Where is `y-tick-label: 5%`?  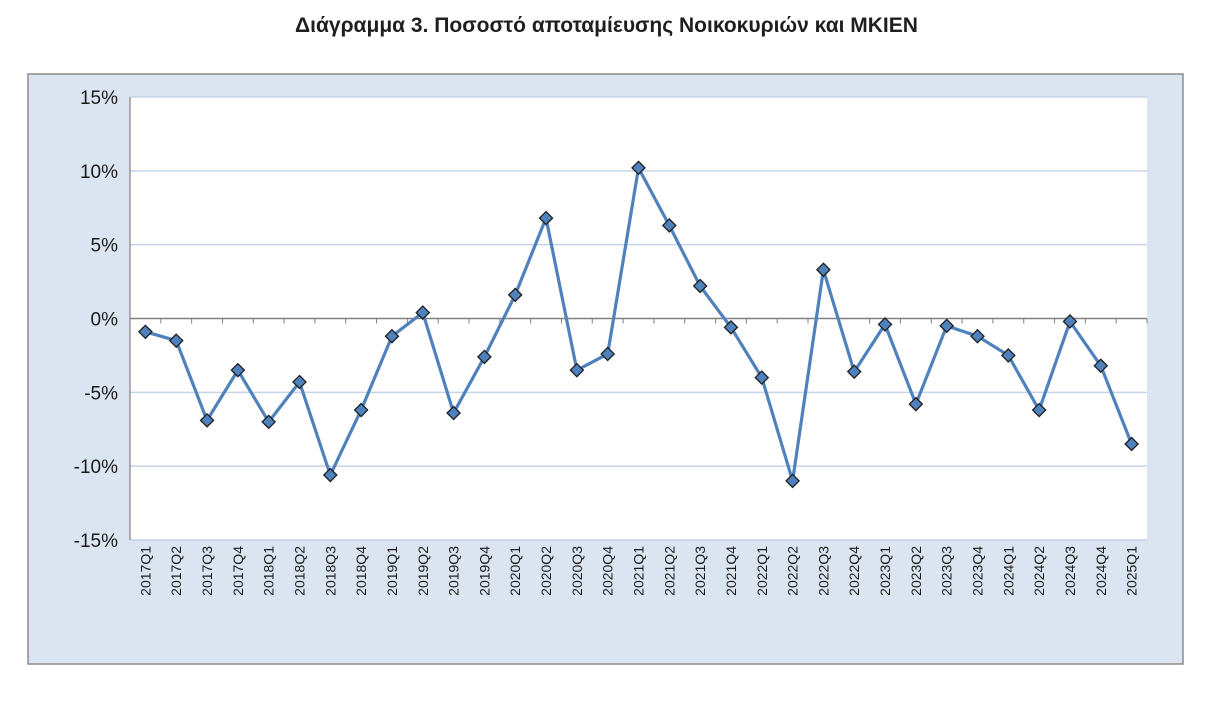 y-tick-label: 5% is located at coordinates (105, 246).